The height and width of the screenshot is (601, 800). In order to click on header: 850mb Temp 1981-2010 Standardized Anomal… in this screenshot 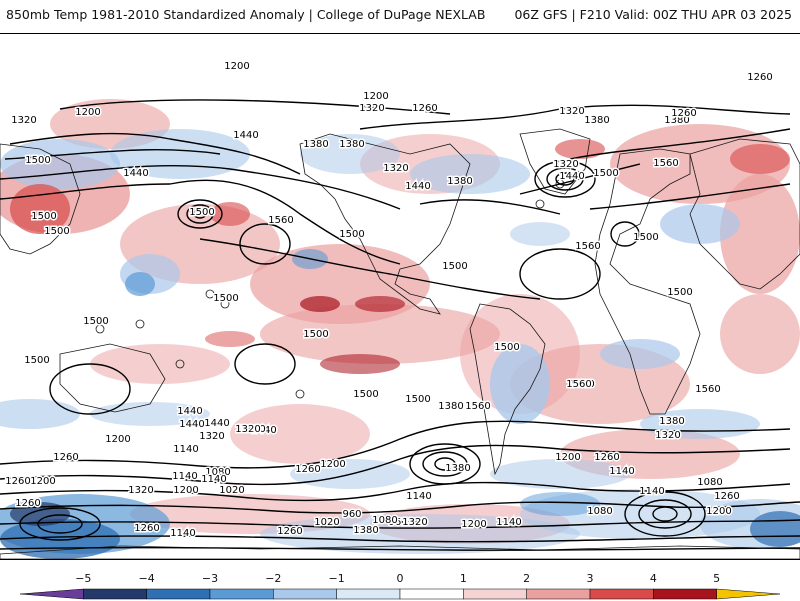, I will do `click(400, 15)`.